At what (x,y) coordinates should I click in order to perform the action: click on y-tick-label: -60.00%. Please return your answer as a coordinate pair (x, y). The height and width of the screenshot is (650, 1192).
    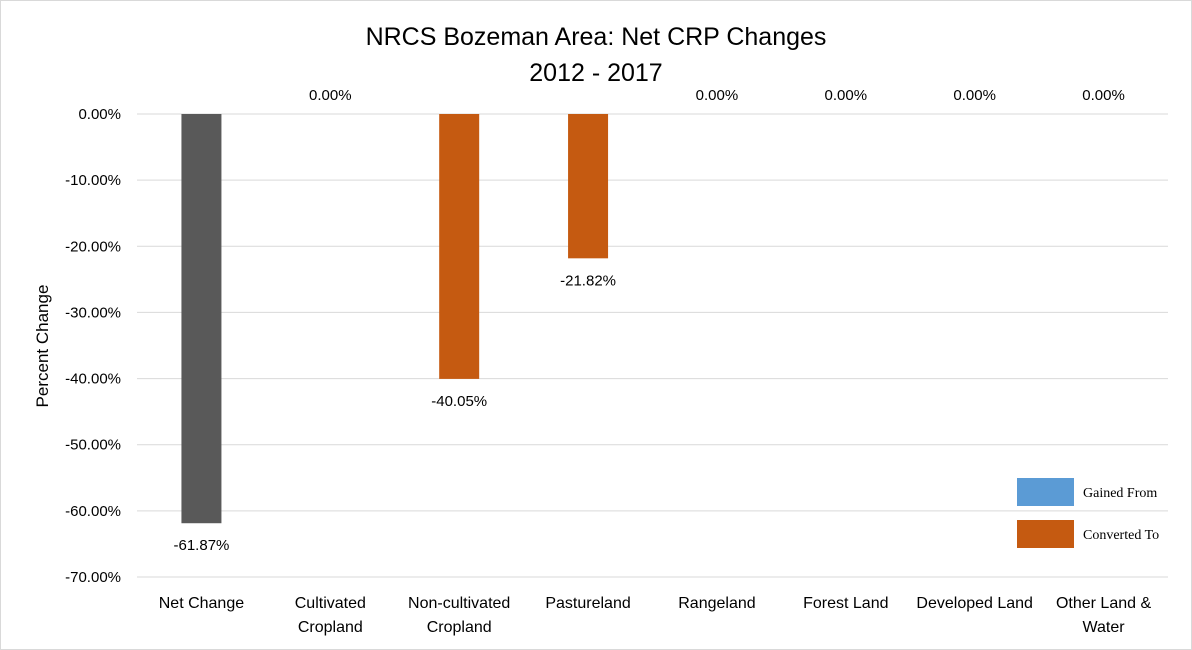
    Looking at the image, I should click on (93, 511).